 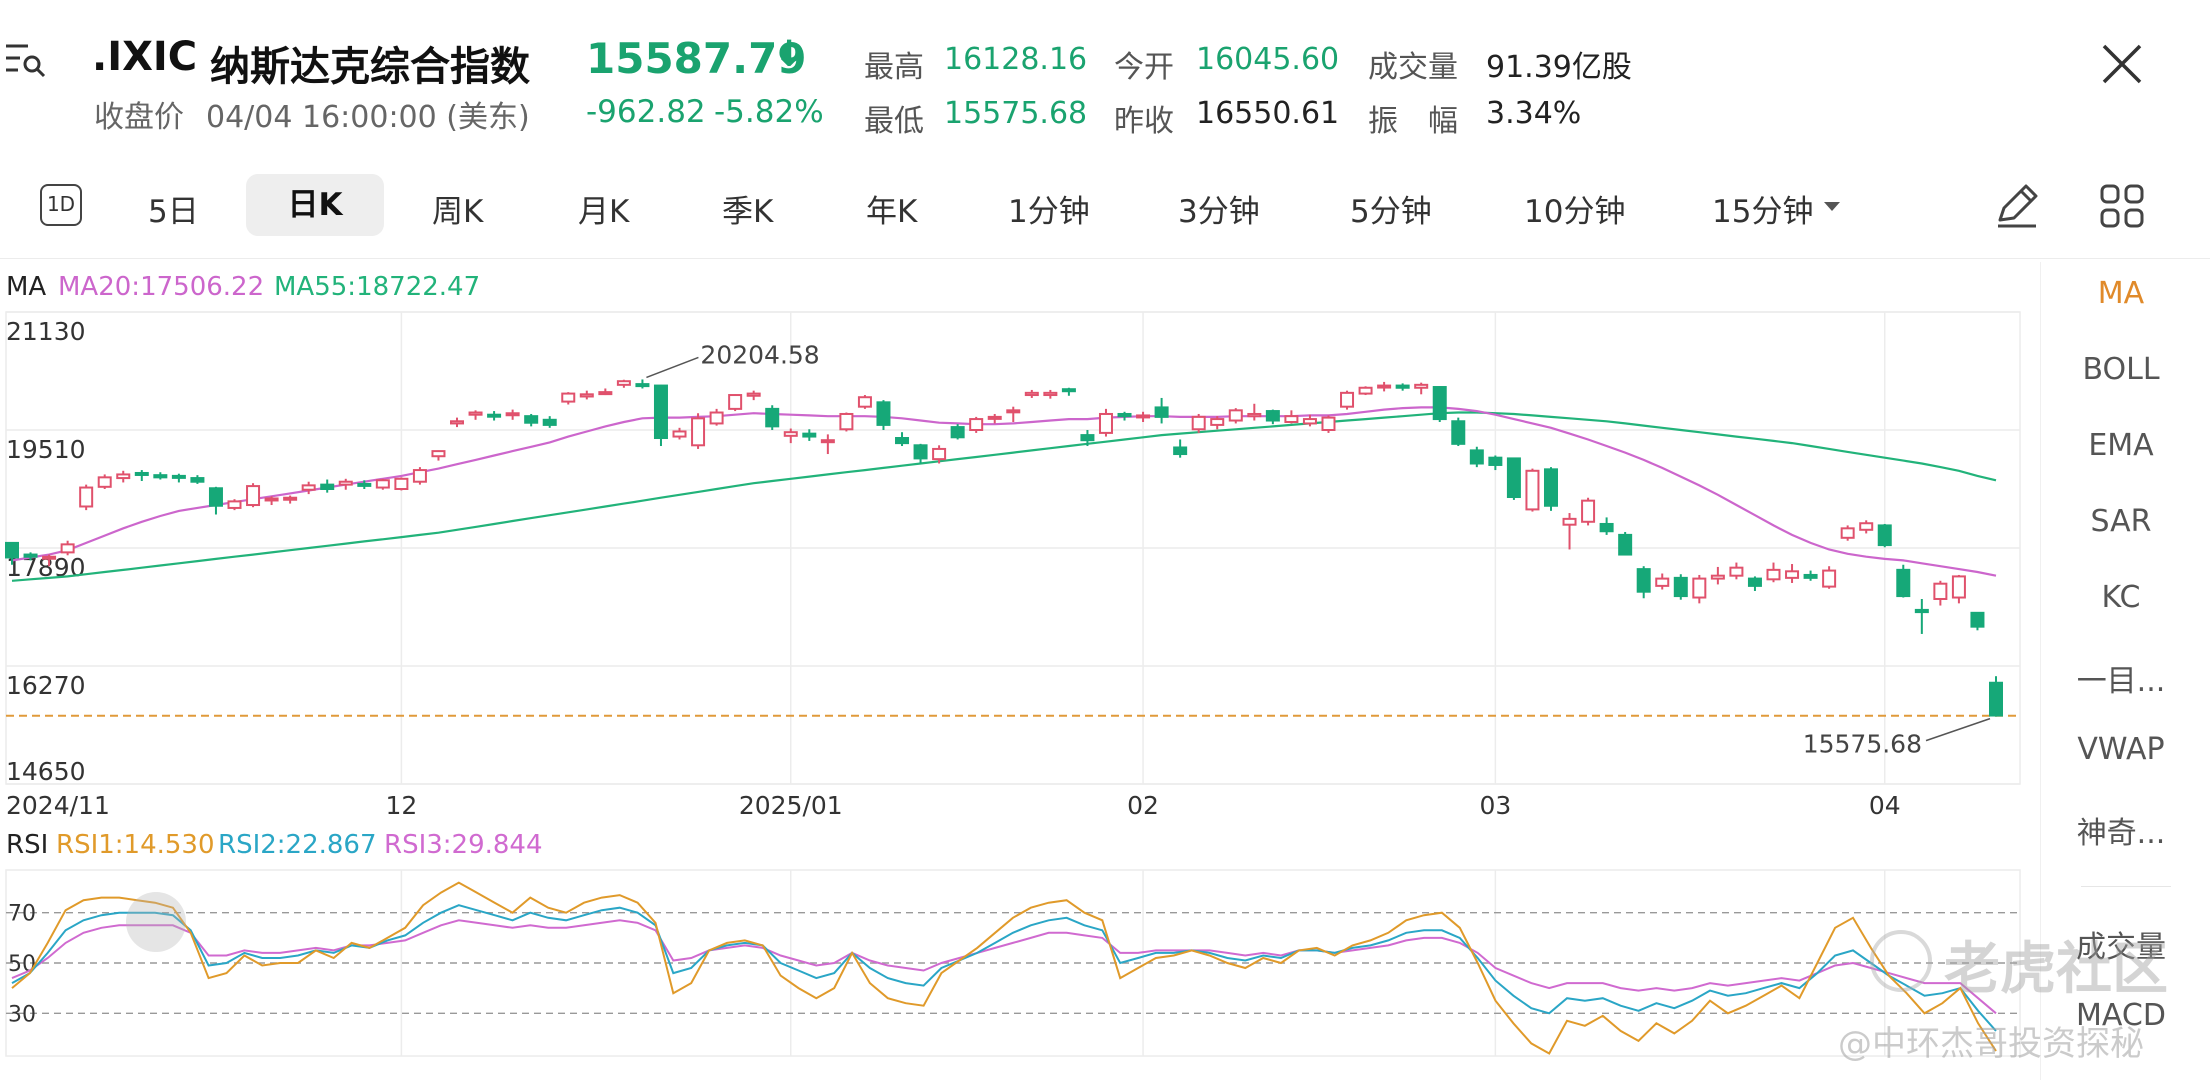 I want to click on crosshair-handle-icon, so click(x=156, y=922).